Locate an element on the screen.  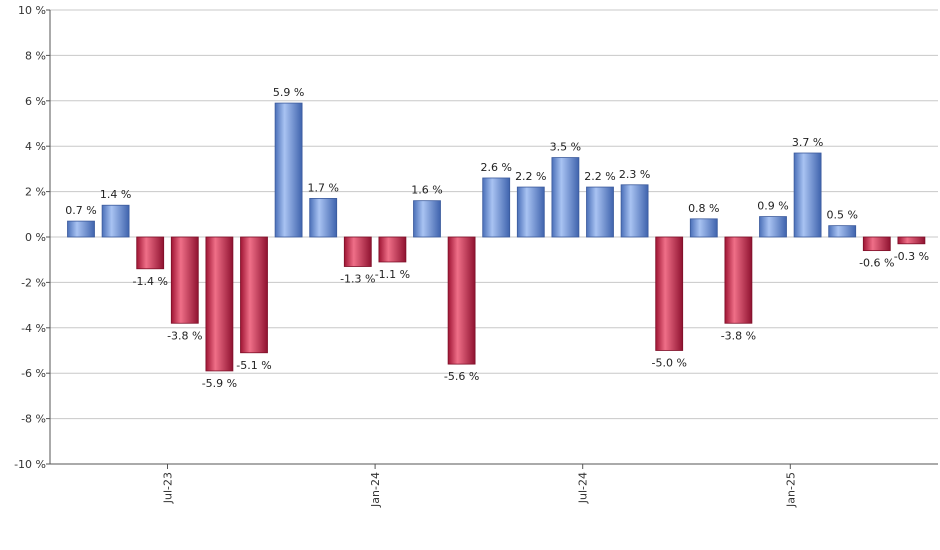
bar-value-label: 3.5 % is located at coordinates (565, 147).